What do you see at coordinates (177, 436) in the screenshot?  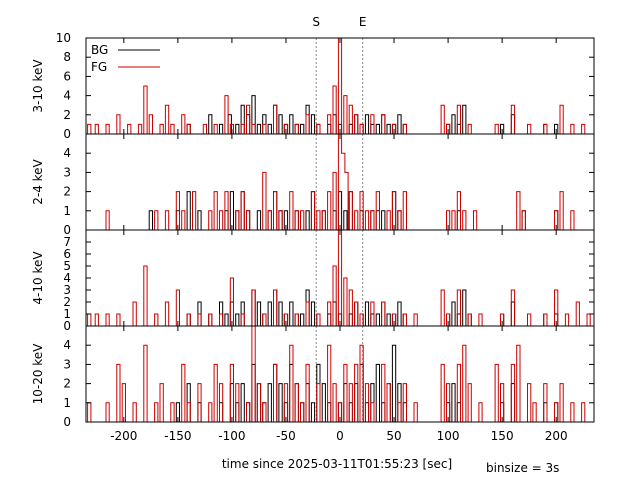 I see `x-tick-label: -150` at bounding box center [177, 436].